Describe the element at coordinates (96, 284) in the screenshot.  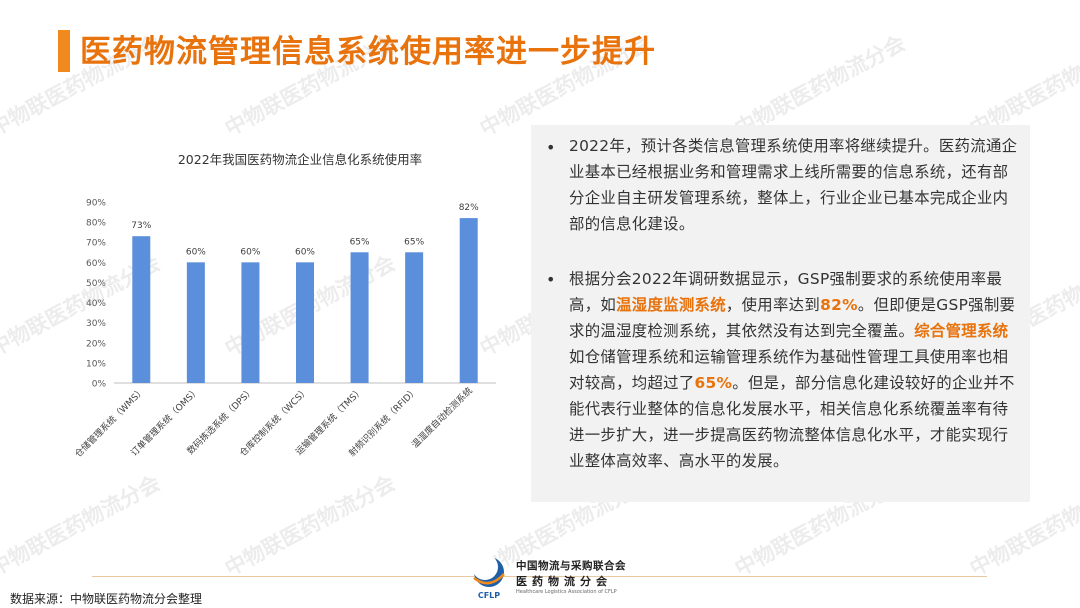
I see `y-tick-label: 50%` at that location.